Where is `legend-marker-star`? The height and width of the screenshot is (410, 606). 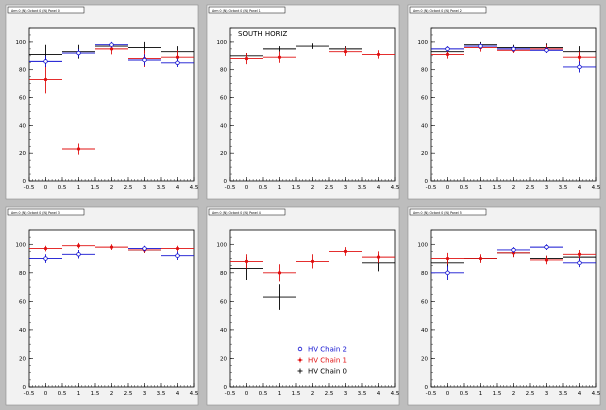 legend-marker-star is located at coordinates (300, 360).